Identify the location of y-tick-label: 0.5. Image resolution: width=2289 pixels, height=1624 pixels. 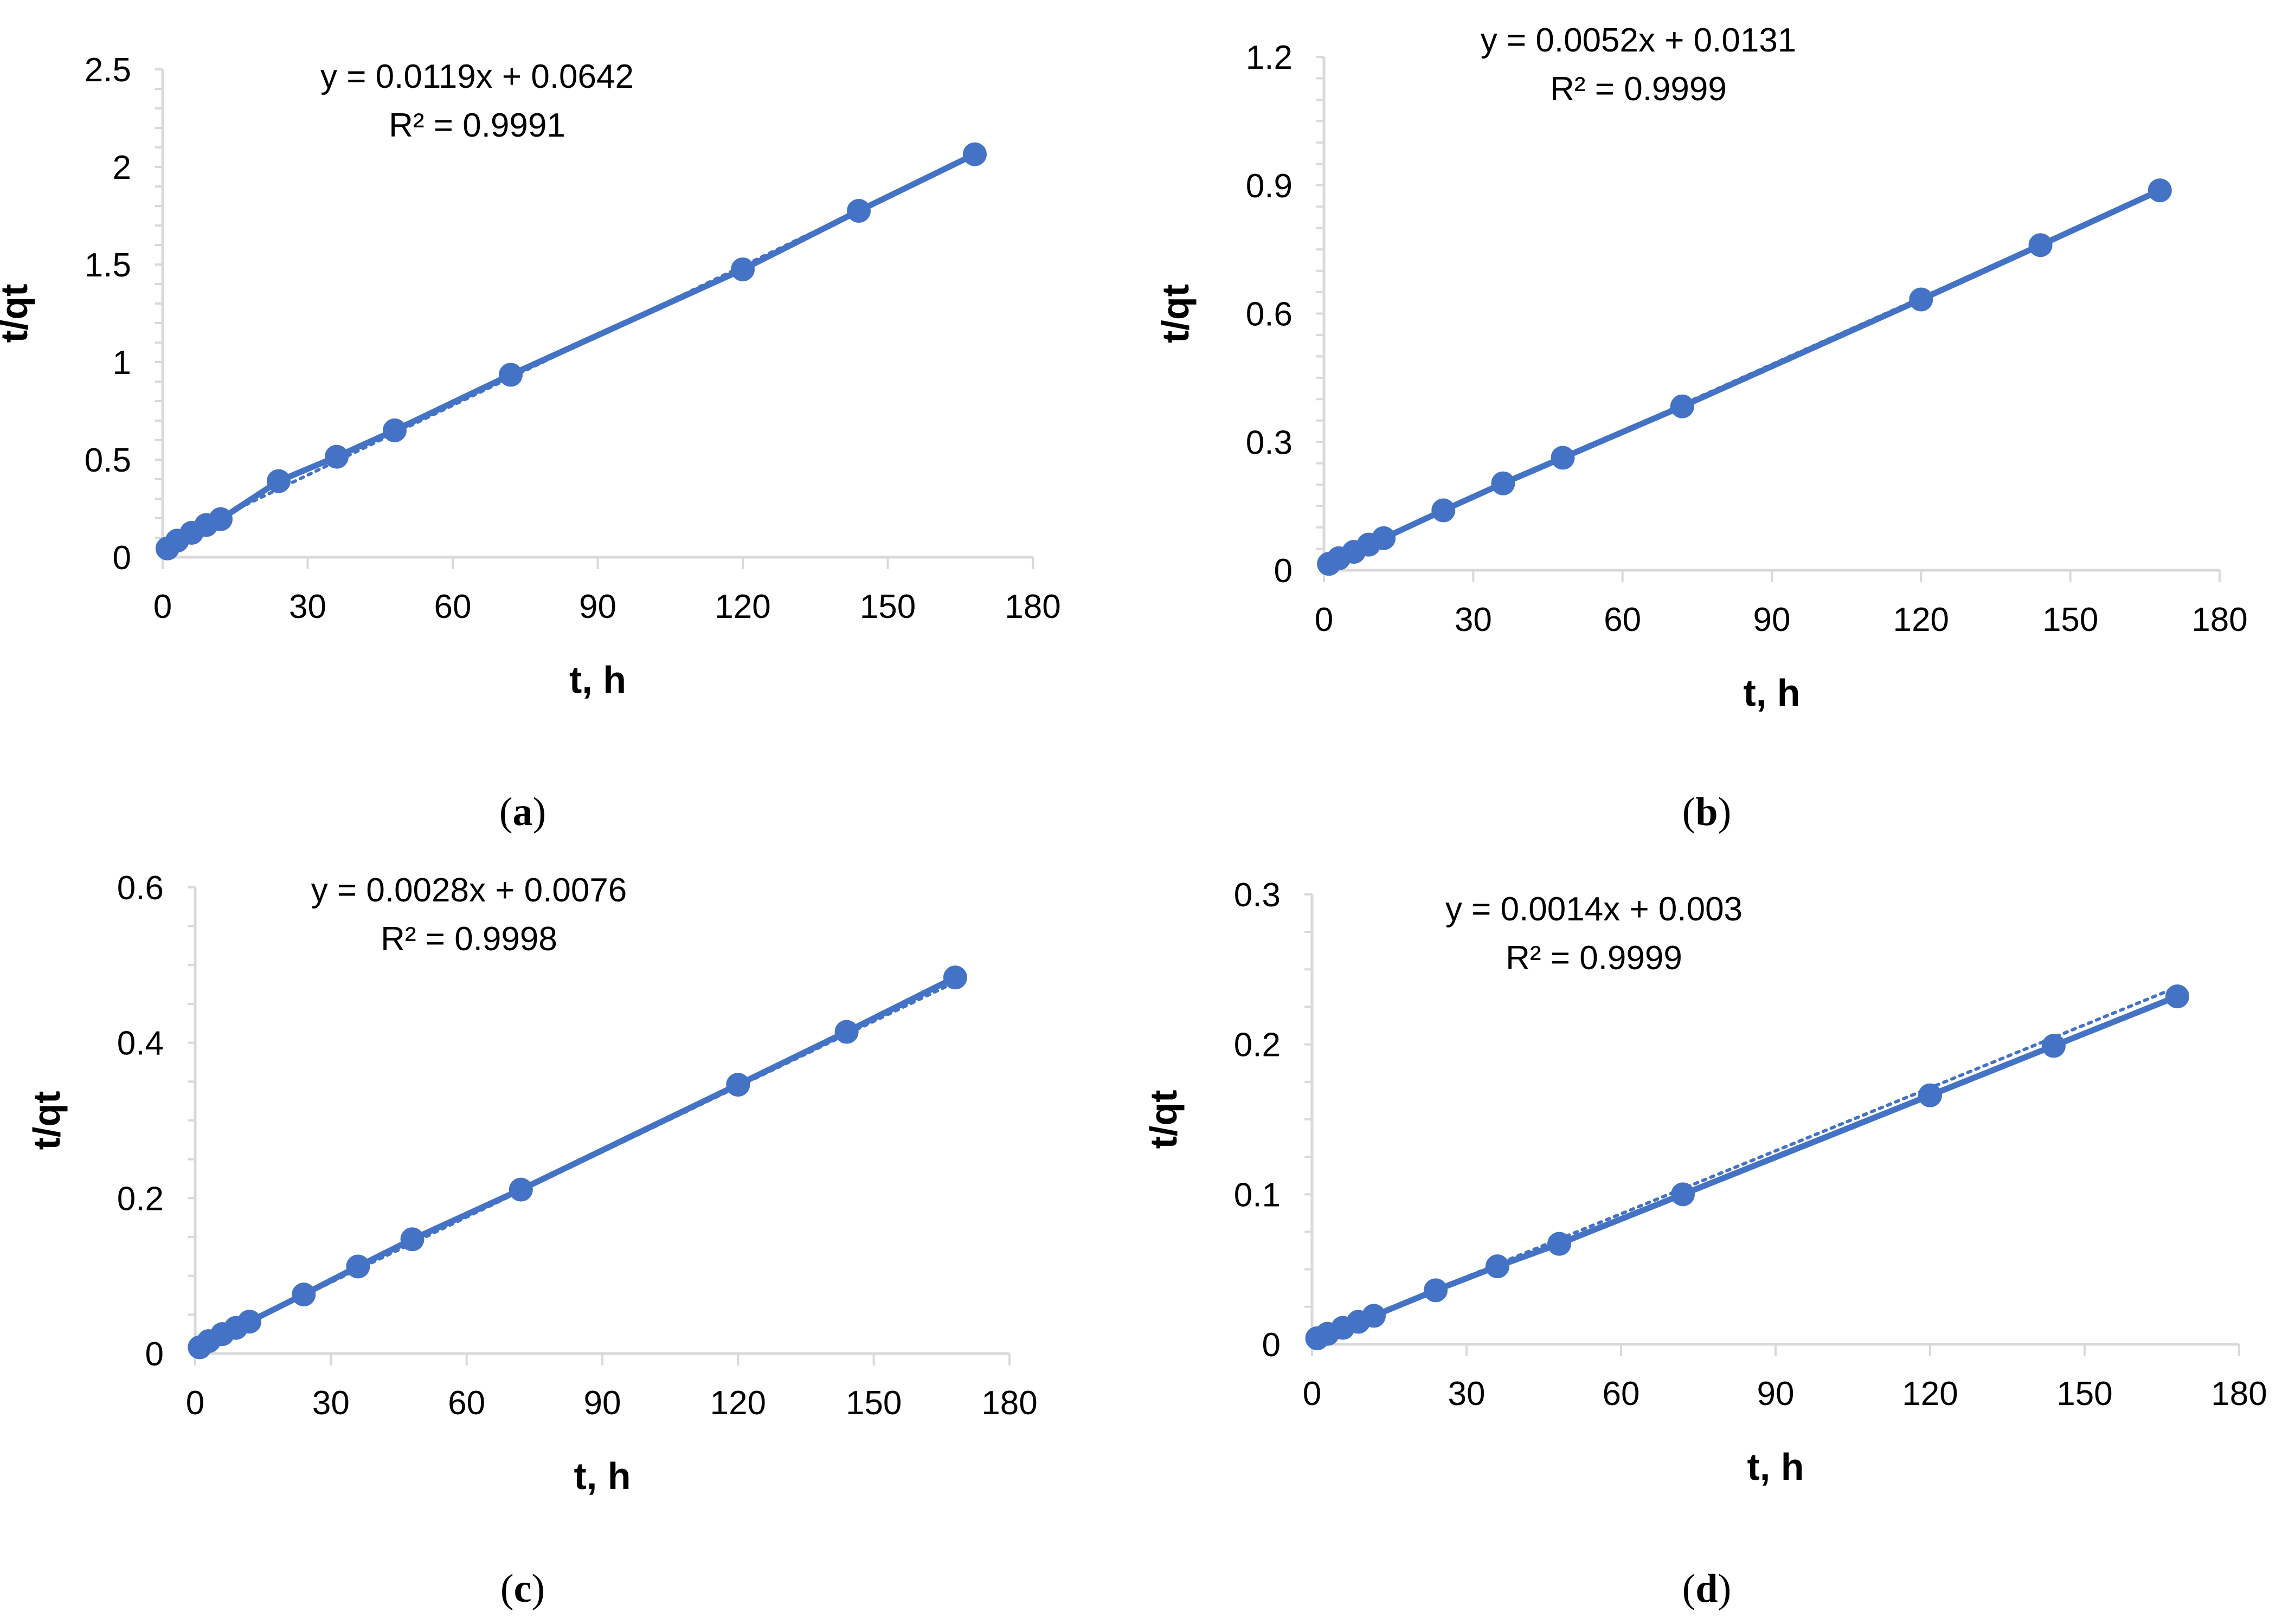
(108, 460).